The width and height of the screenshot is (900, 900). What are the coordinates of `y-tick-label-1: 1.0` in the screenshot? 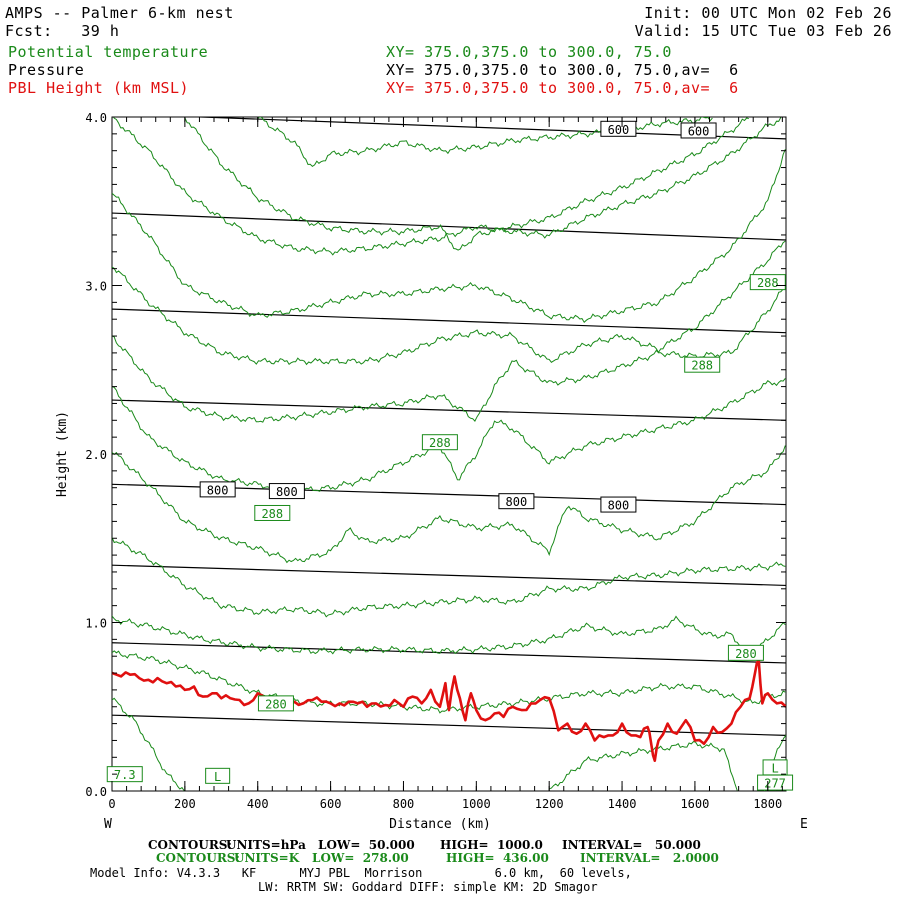 It's located at (96, 624).